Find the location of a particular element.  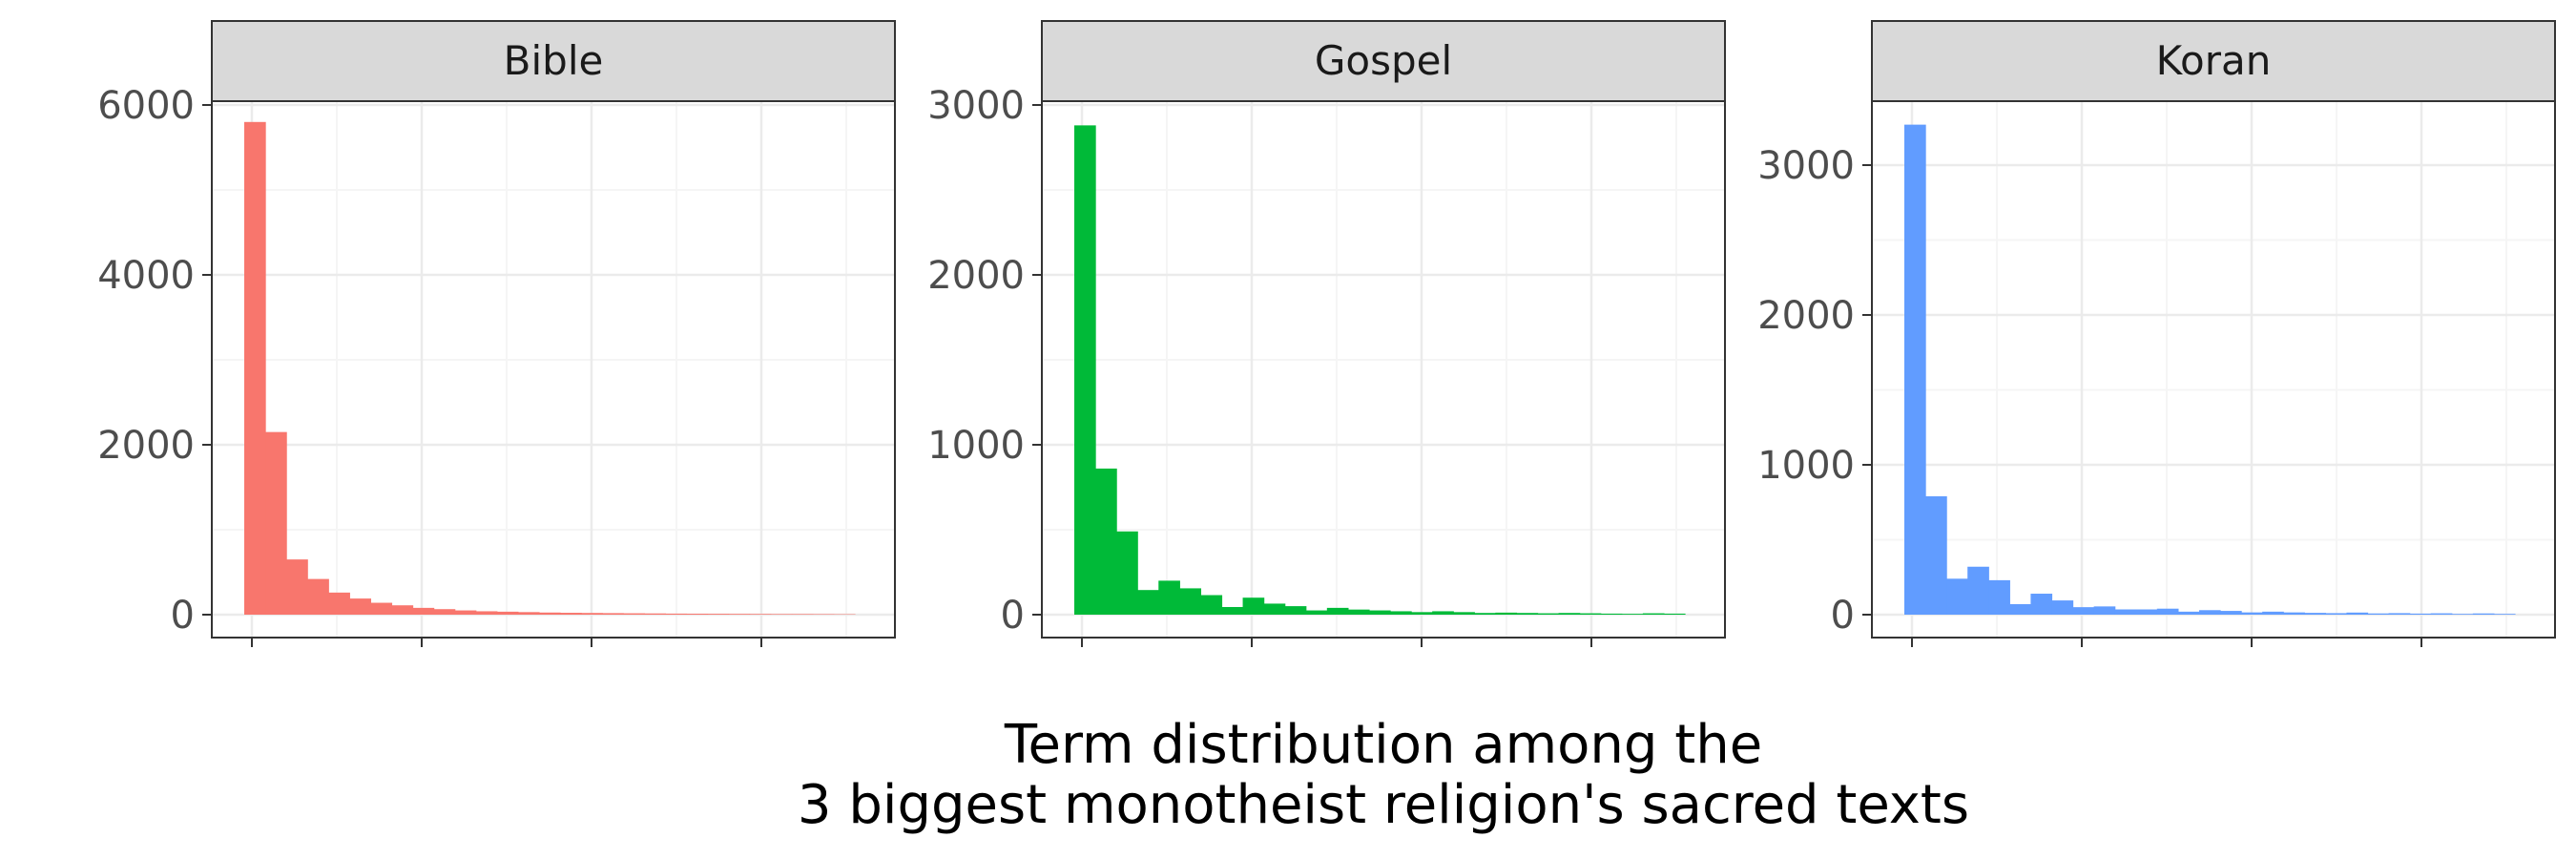

facet-strip is located at coordinates (2213, 61).